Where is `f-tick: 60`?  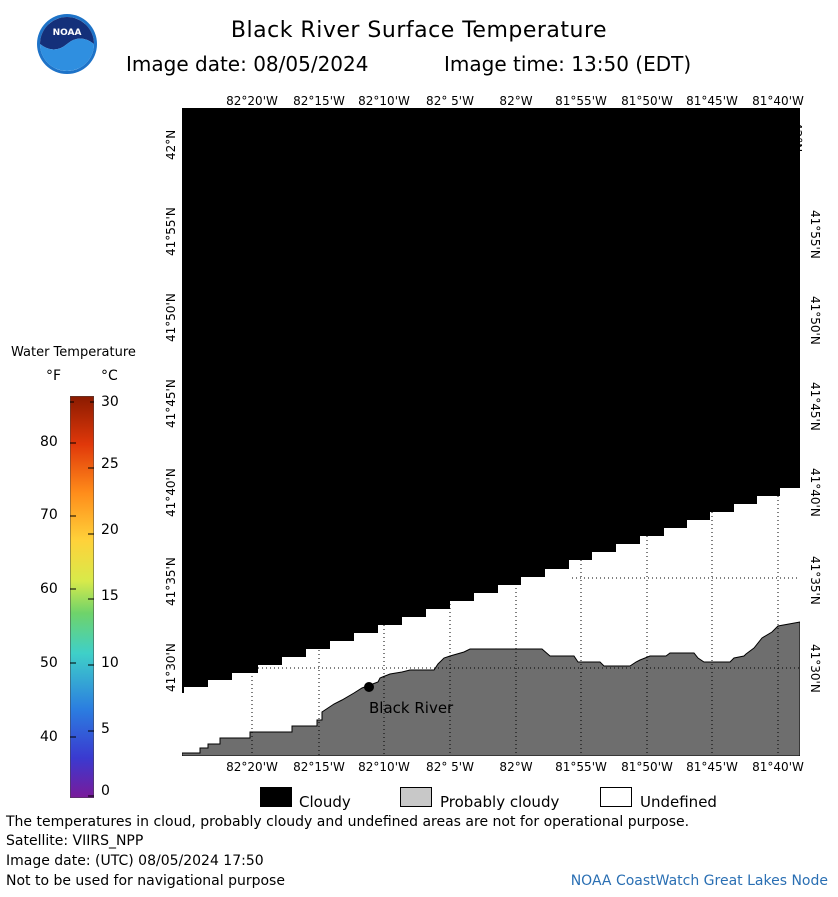
f-tick: 60 is located at coordinates (49, 589).